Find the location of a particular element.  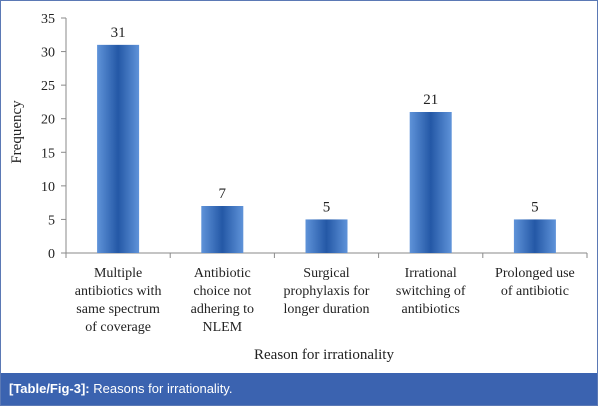

y-tick-label: 25 is located at coordinates (48, 86).